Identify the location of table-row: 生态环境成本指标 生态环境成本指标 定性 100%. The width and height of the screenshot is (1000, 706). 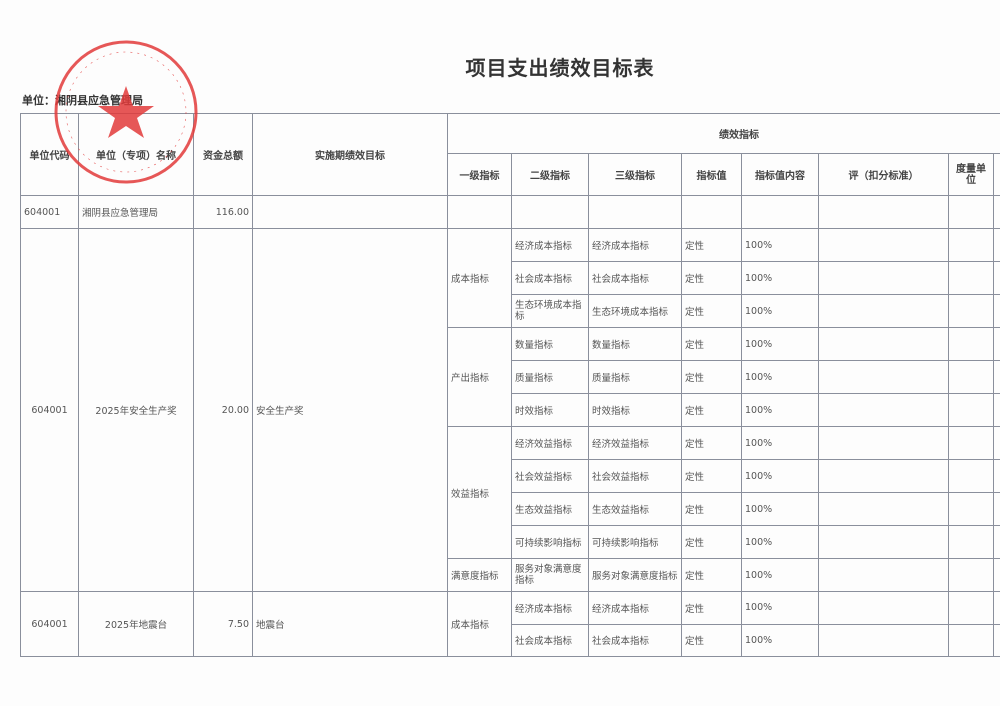
(510, 311).